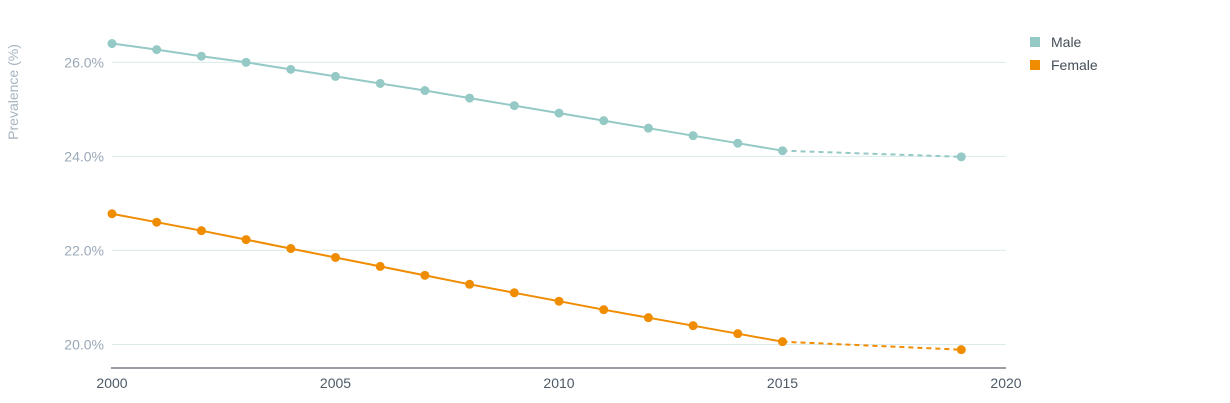 Image resolution: width=1230 pixels, height=403 pixels. What do you see at coordinates (1005, 383) in the screenshot?
I see `x-tick-label: 2020` at bounding box center [1005, 383].